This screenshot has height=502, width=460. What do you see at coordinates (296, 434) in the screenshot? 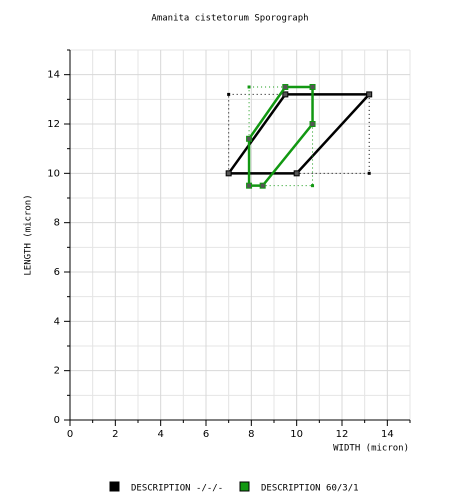
I see `x-tick-label: 10` at bounding box center [296, 434].